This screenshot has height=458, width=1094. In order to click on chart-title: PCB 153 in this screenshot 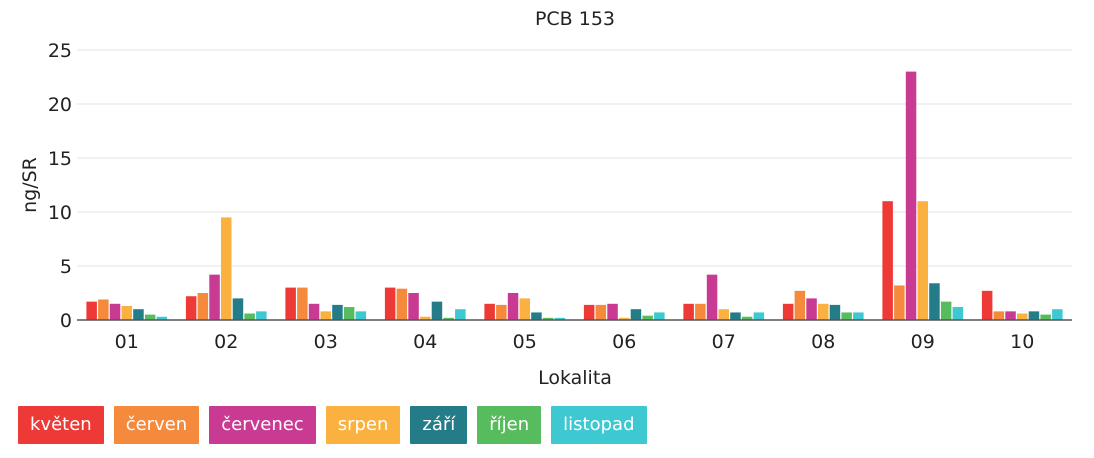, I will do `click(575, 19)`.